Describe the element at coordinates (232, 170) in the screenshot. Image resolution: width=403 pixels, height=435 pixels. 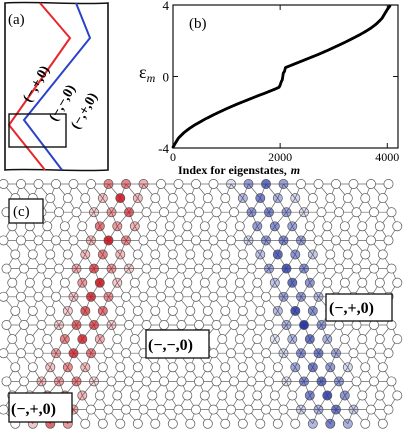
I see `x-axis-label-text: Index for eigenstates,` at that location.